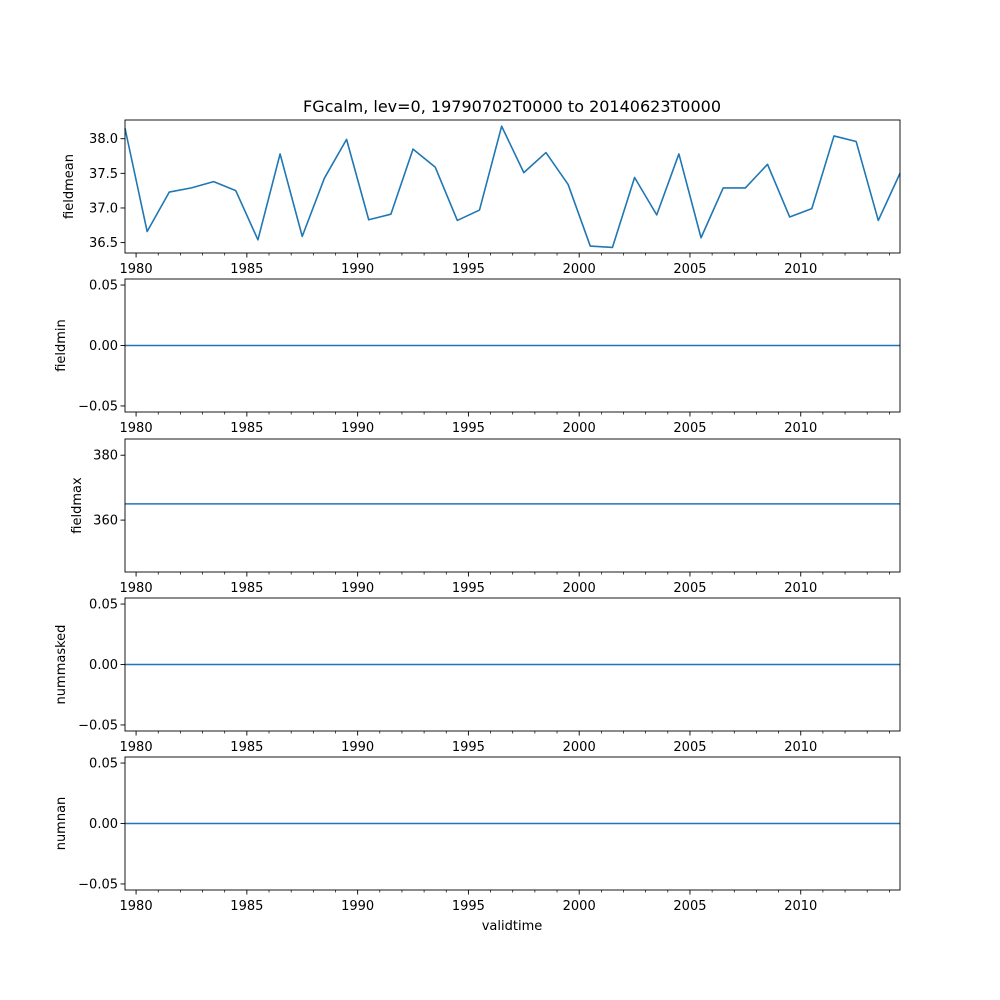 This screenshot has height=1000, width=1000. I want to click on numnan-y-tick-label: −0.05, so click(98, 884).